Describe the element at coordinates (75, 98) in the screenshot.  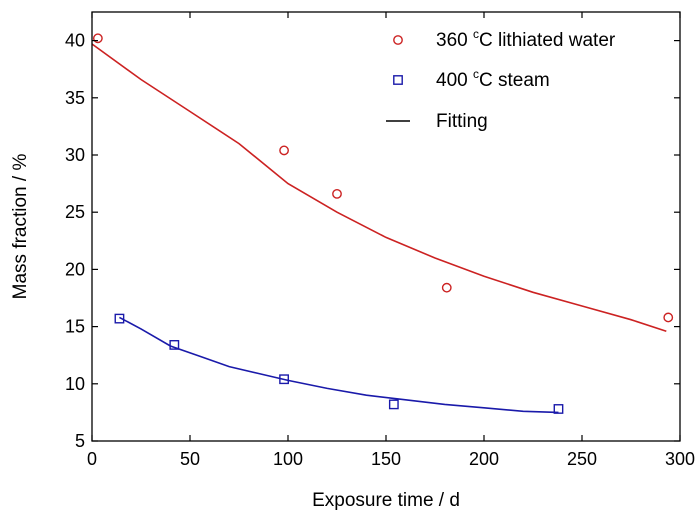
I see `y-tick-label: 35` at that location.